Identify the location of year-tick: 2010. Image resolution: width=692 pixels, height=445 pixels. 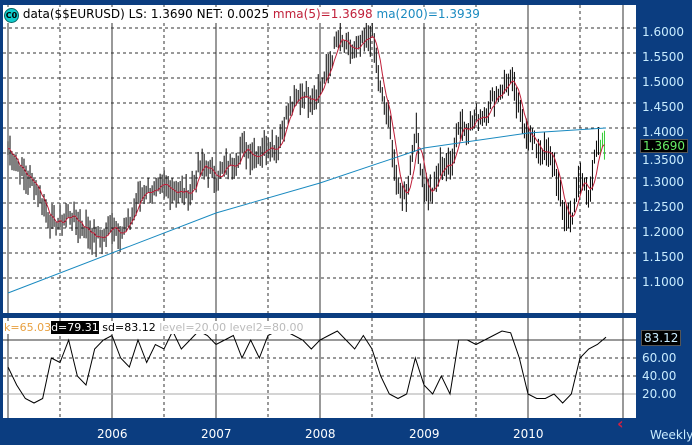
(528, 434).